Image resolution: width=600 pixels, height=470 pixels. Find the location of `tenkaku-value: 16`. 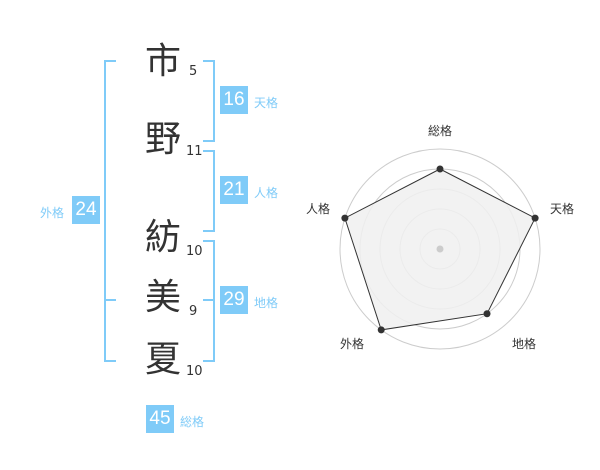

tenkaku-value: 16 is located at coordinates (234, 100).